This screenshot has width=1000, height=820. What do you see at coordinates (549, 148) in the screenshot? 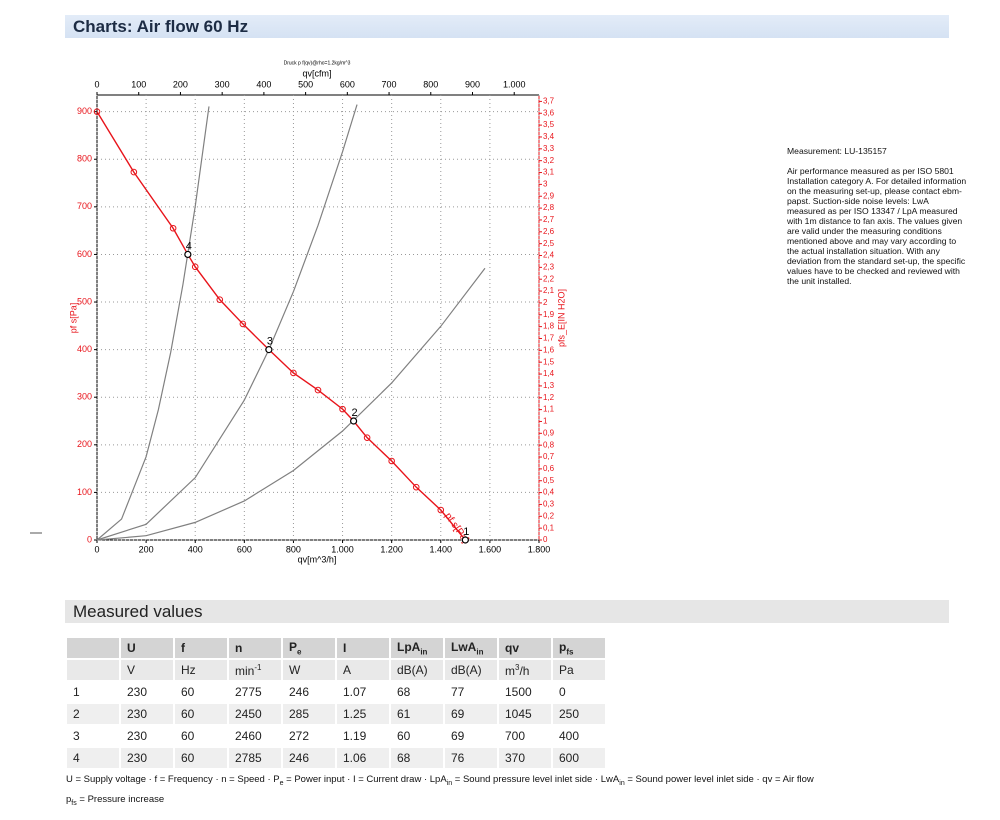
I see `y2-tick-label: 3,3` at bounding box center [549, 148].